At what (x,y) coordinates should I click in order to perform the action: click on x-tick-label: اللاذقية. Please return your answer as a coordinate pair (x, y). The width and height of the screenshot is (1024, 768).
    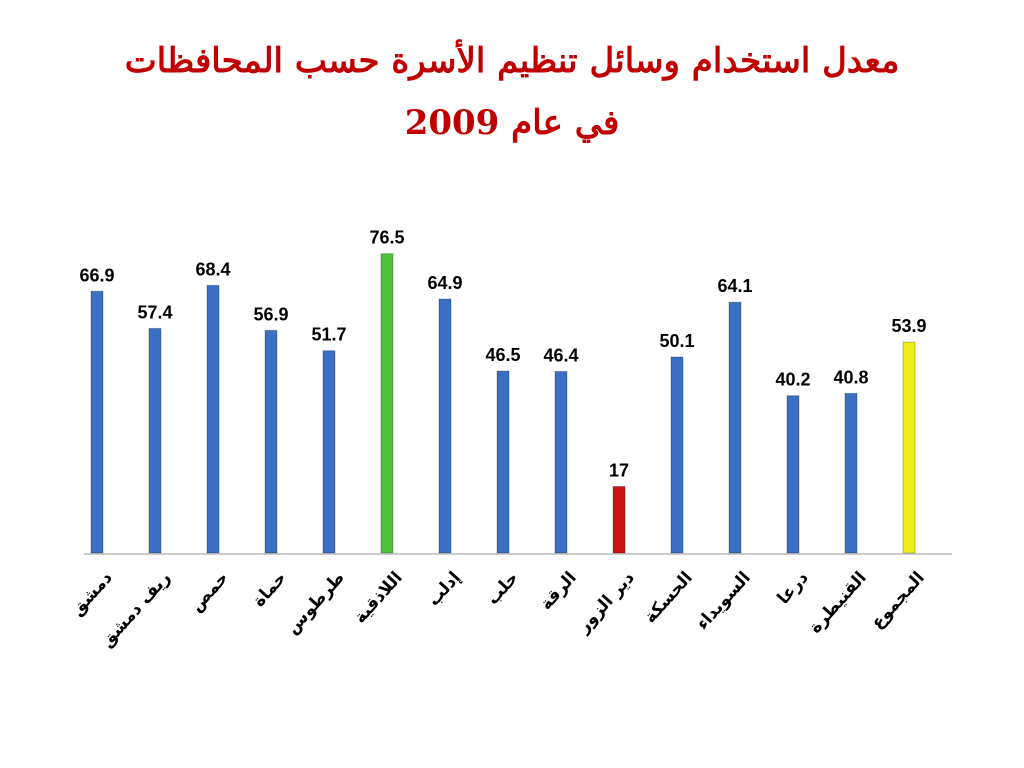
    Looking at the image, I should click on (378, 598).